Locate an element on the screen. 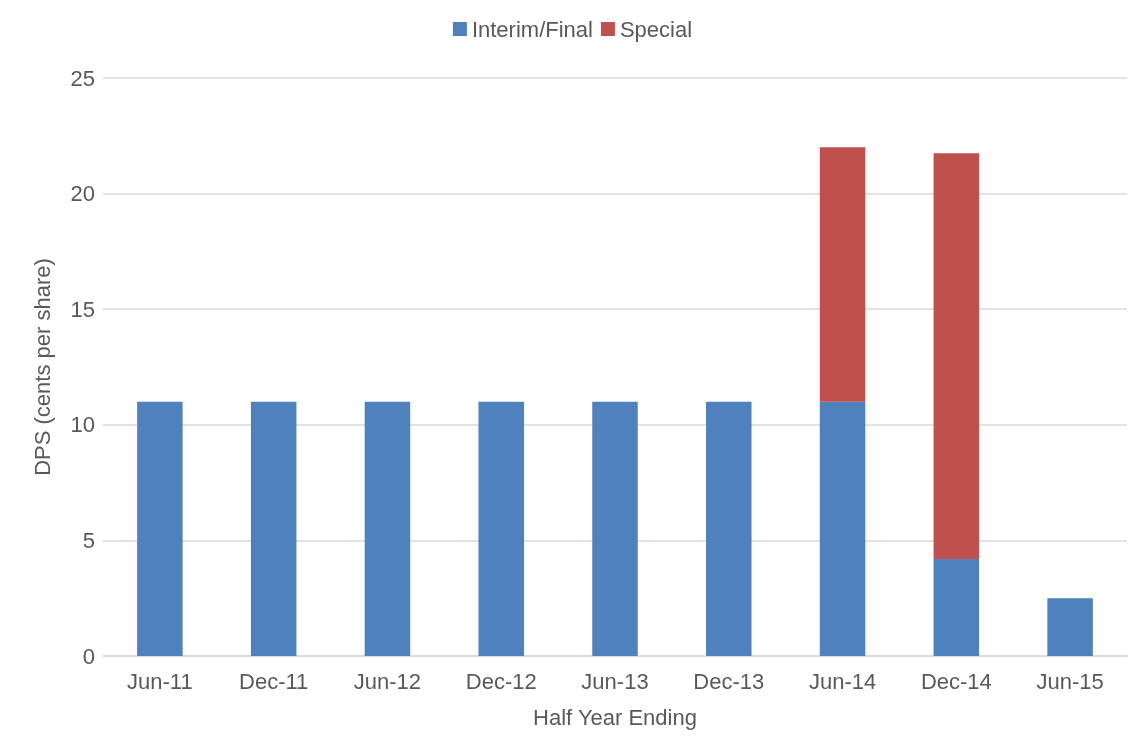  y-axis-title: DPS (cents per share) is located at coordinates (42, 367).